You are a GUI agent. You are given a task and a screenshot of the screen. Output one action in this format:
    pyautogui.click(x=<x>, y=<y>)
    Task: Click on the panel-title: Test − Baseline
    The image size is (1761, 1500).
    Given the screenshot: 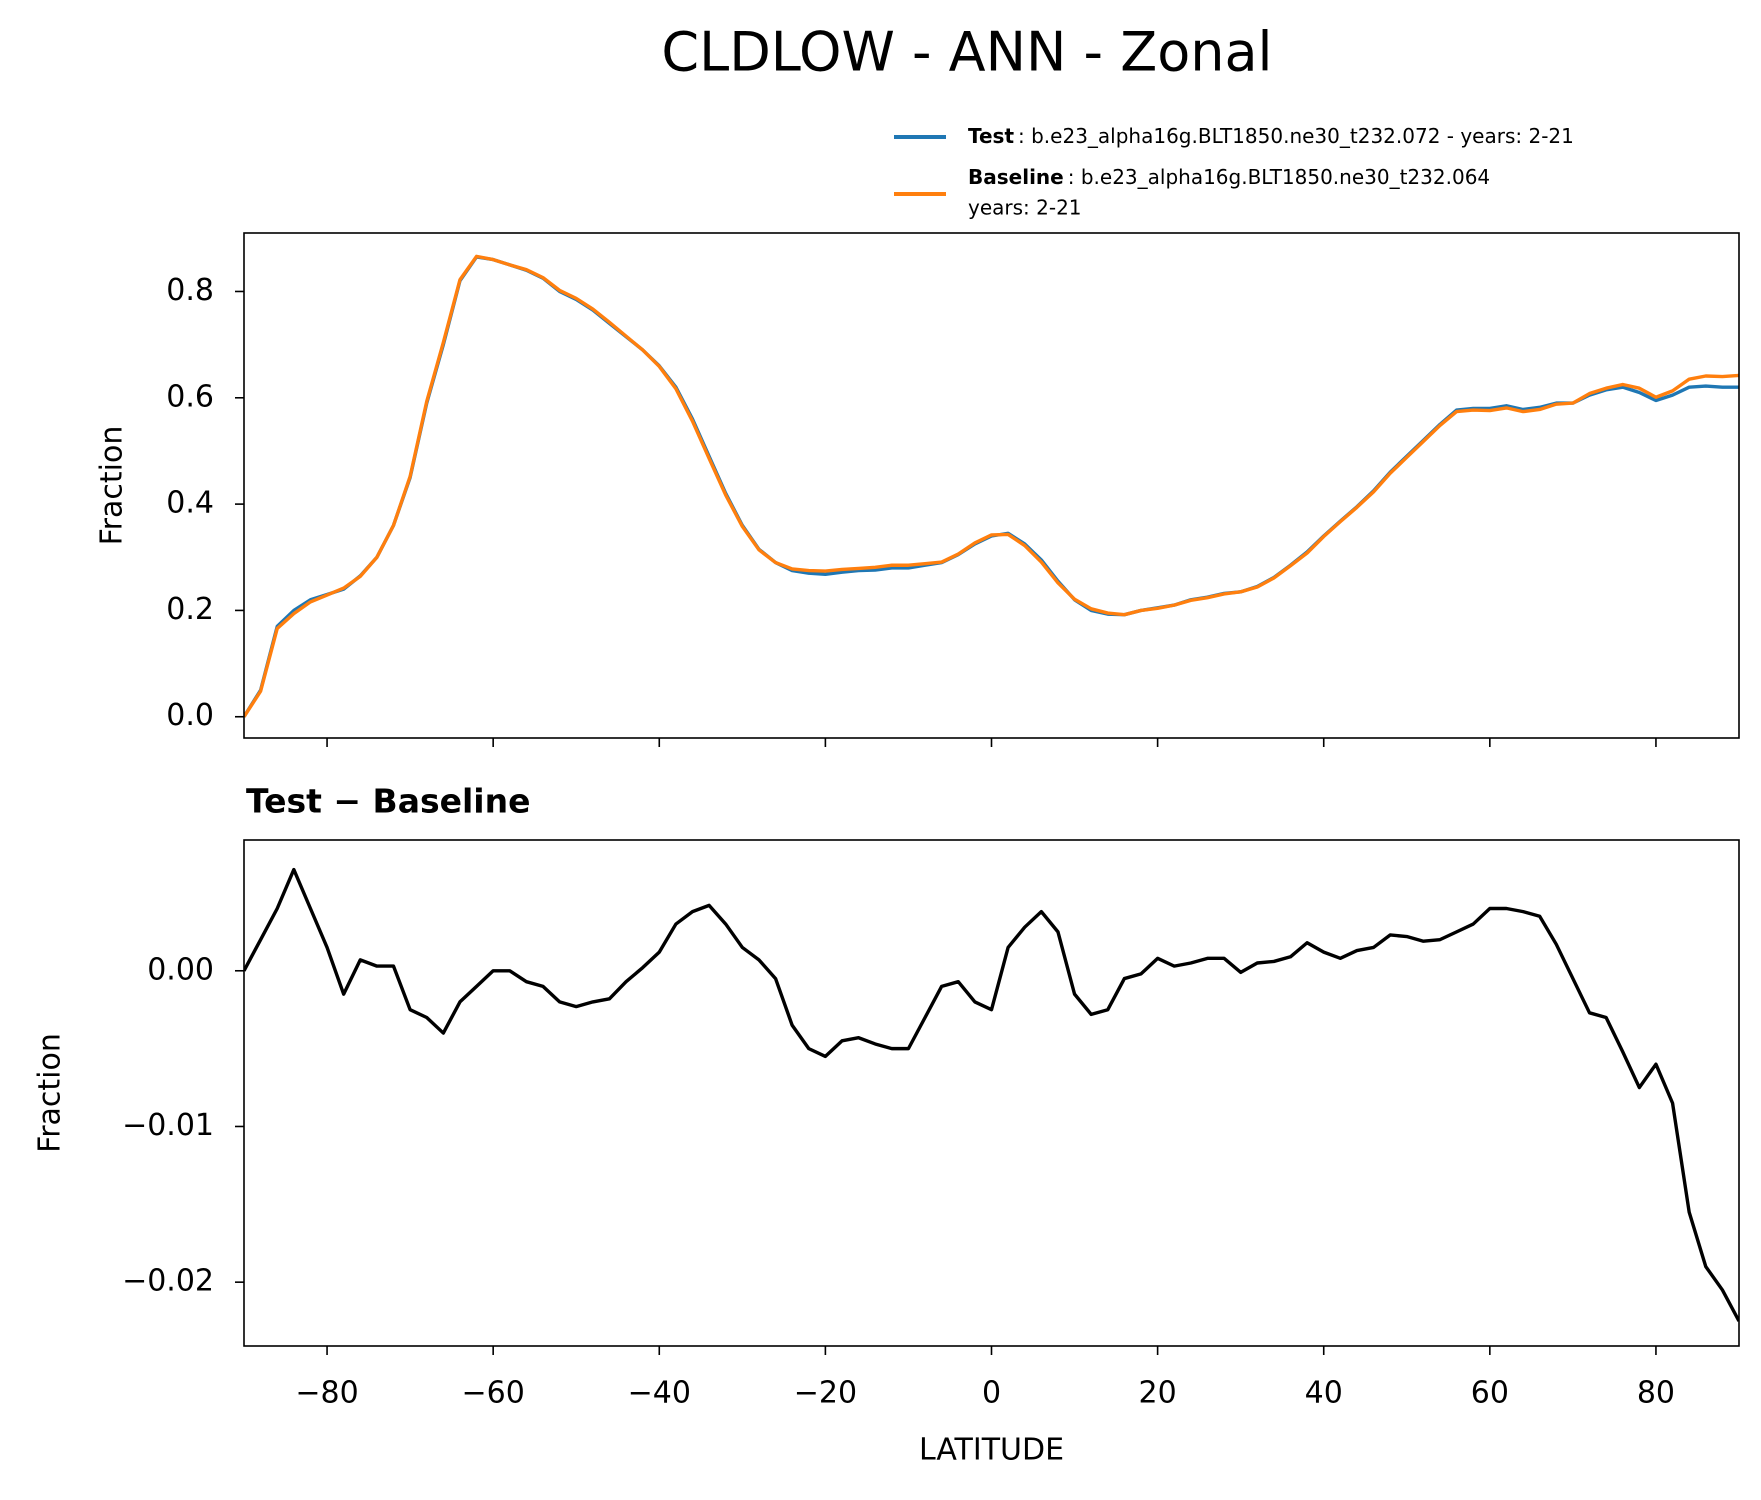 What is the action you would take?
    pyautogui.click(x=388, y=801)
    